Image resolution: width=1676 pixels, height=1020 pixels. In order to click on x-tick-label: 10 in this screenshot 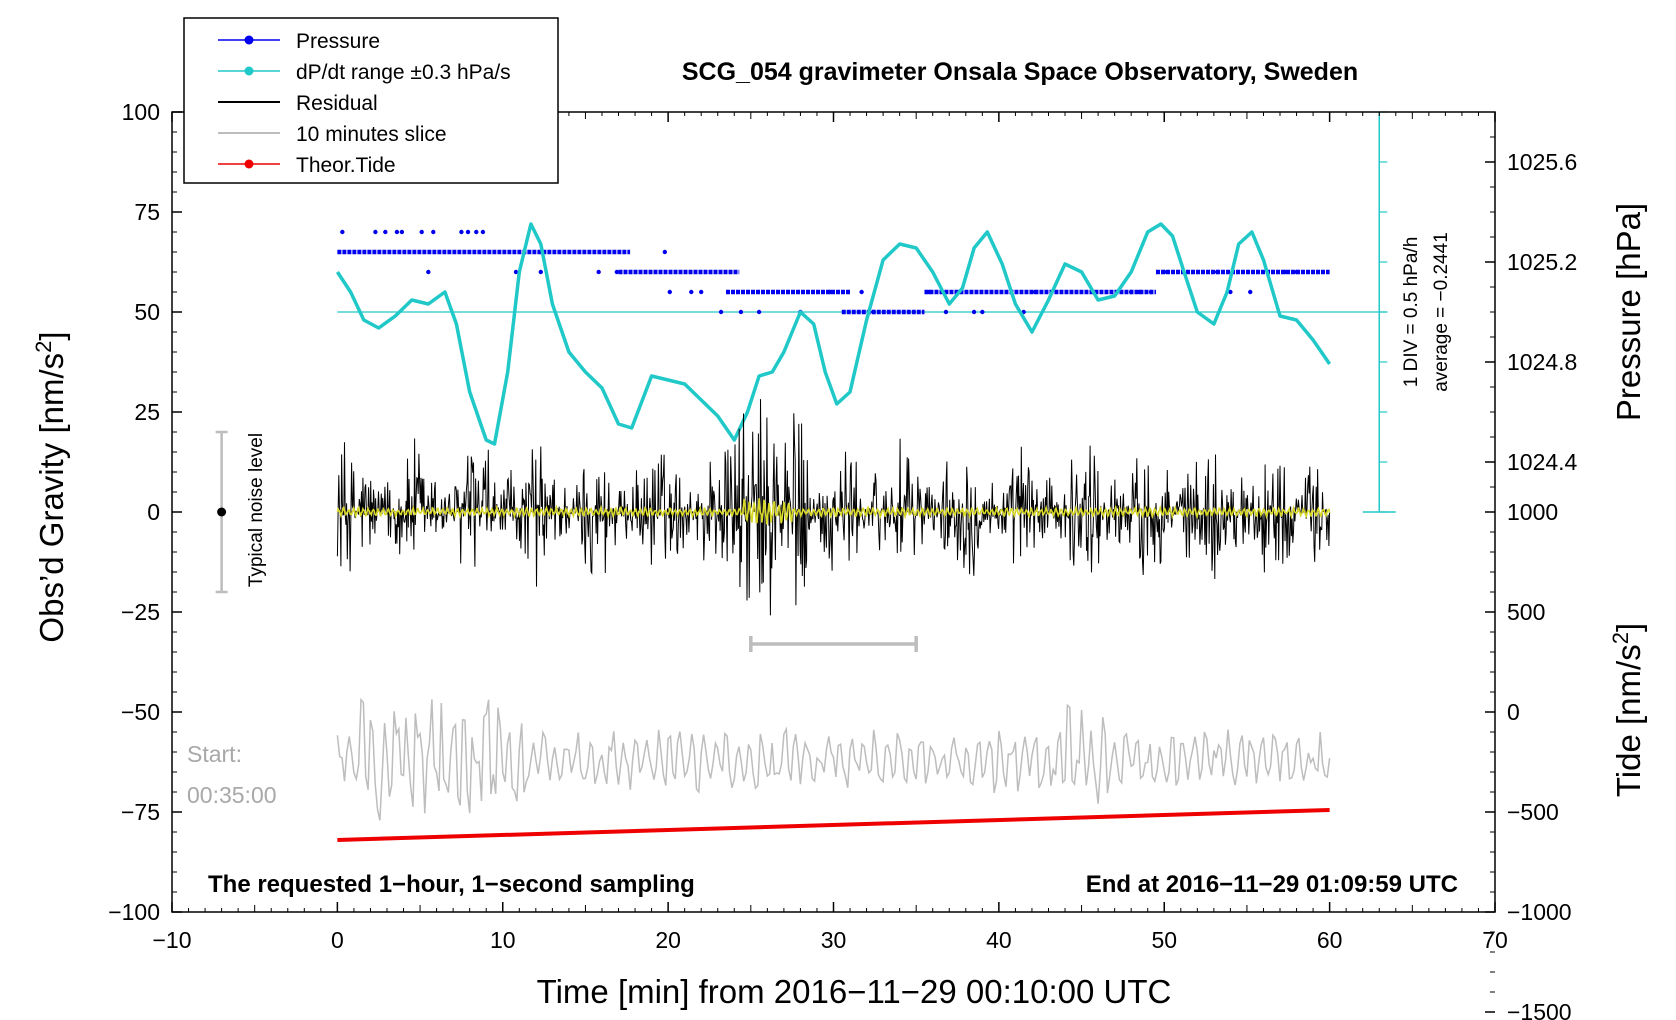, I will do `click(503, 940)`.